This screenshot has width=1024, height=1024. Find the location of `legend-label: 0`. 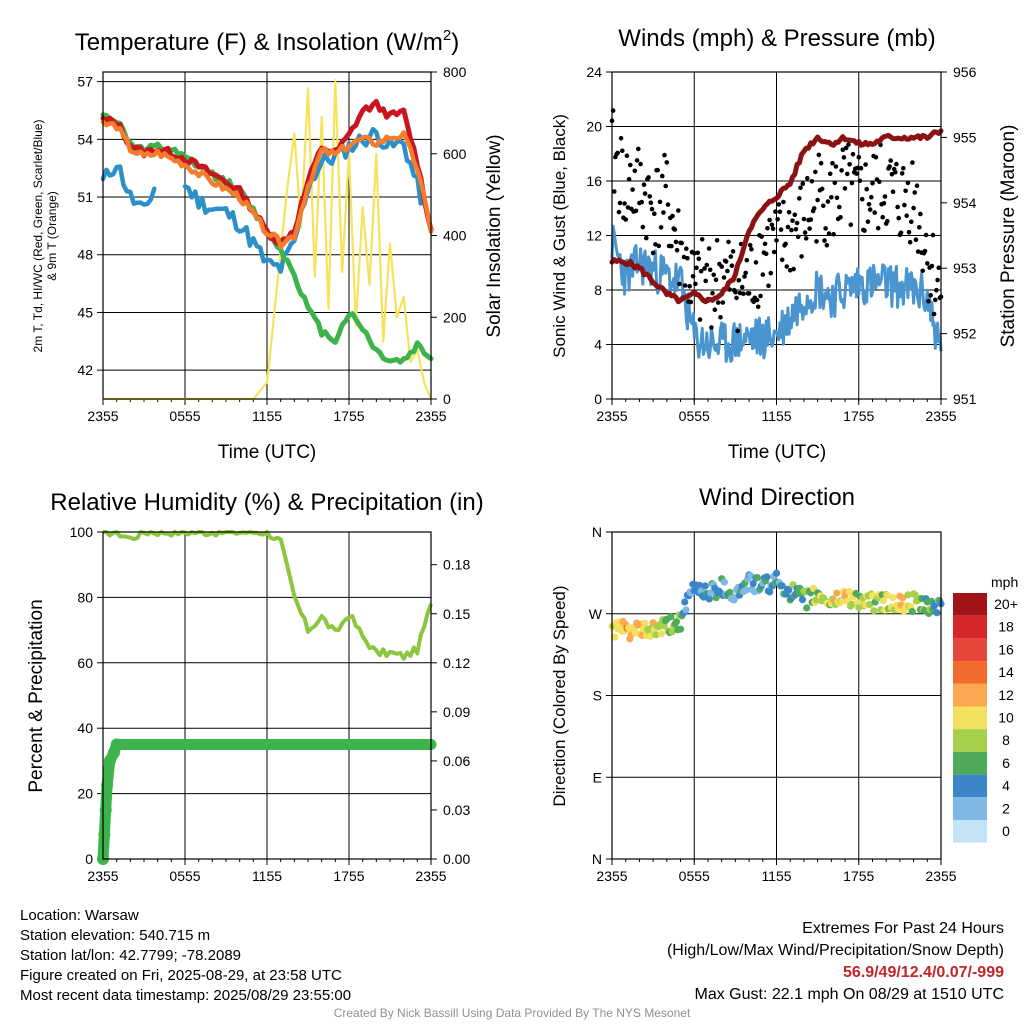

legend-label: 0 is located at coordinates (1006, 831).